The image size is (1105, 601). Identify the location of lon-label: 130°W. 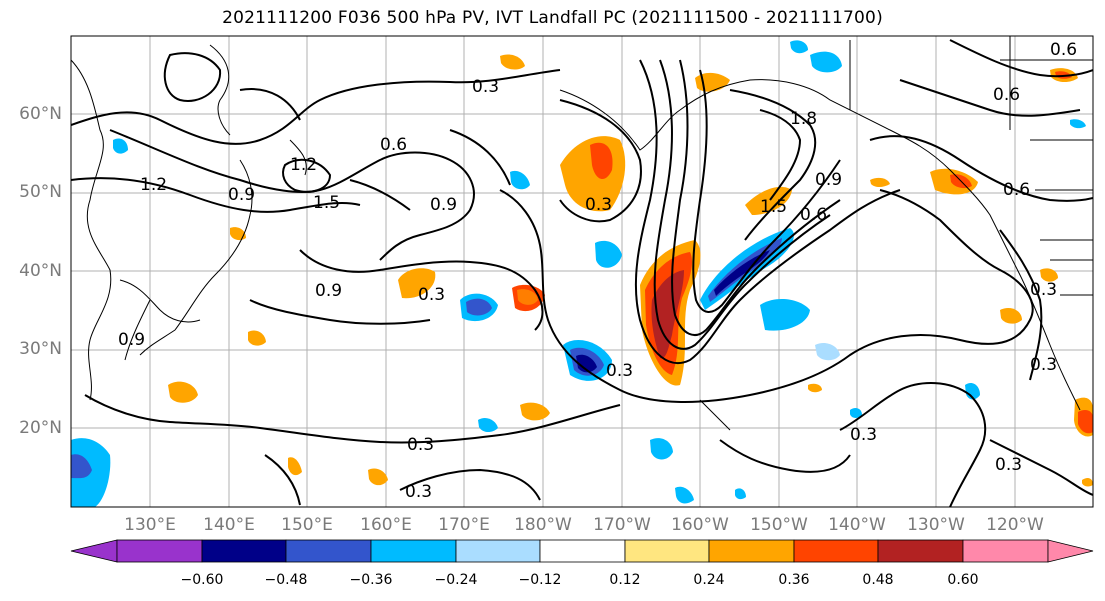
(936, 525).